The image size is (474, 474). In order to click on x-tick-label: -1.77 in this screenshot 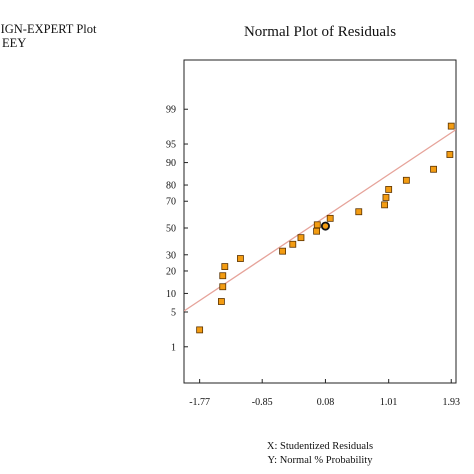, I will do `click(199, 402)`.